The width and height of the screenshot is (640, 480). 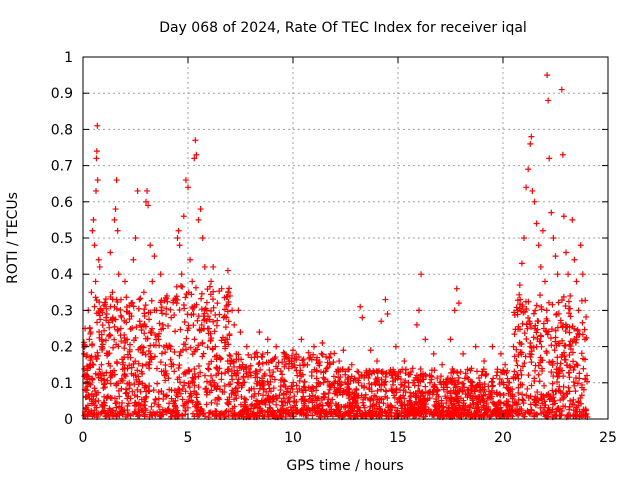 I want to click on y-tick-label: 0.3, so click(x=62, y=311).